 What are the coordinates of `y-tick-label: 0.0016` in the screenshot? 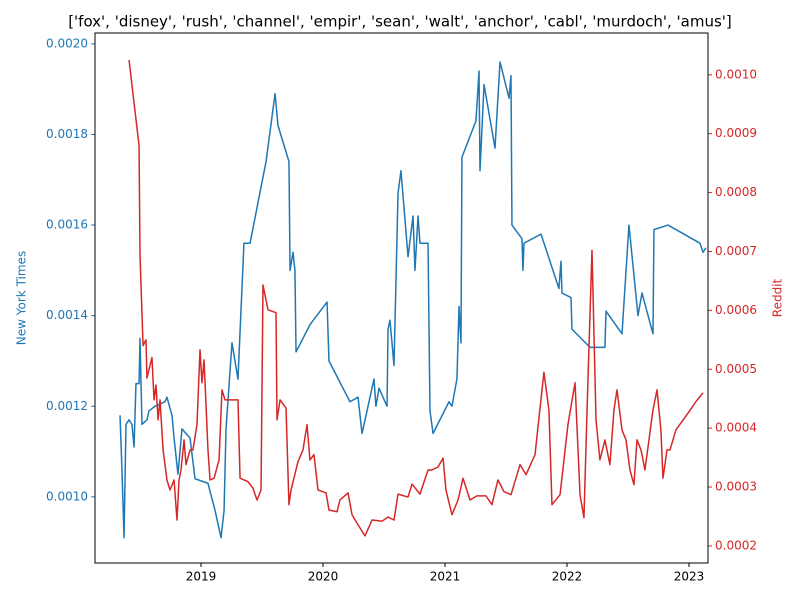 It's located at (67, 225).